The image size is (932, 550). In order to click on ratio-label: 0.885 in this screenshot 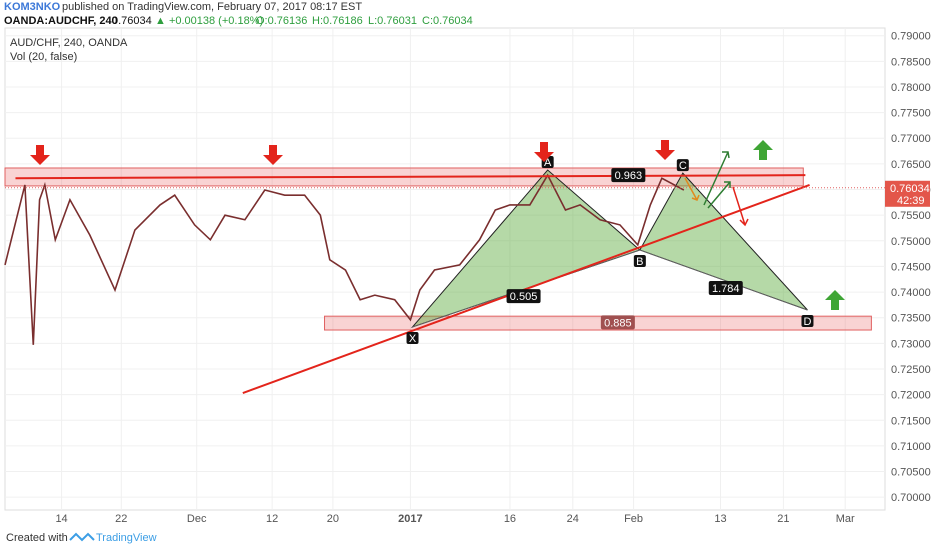, I will do `click(618, 323)`.